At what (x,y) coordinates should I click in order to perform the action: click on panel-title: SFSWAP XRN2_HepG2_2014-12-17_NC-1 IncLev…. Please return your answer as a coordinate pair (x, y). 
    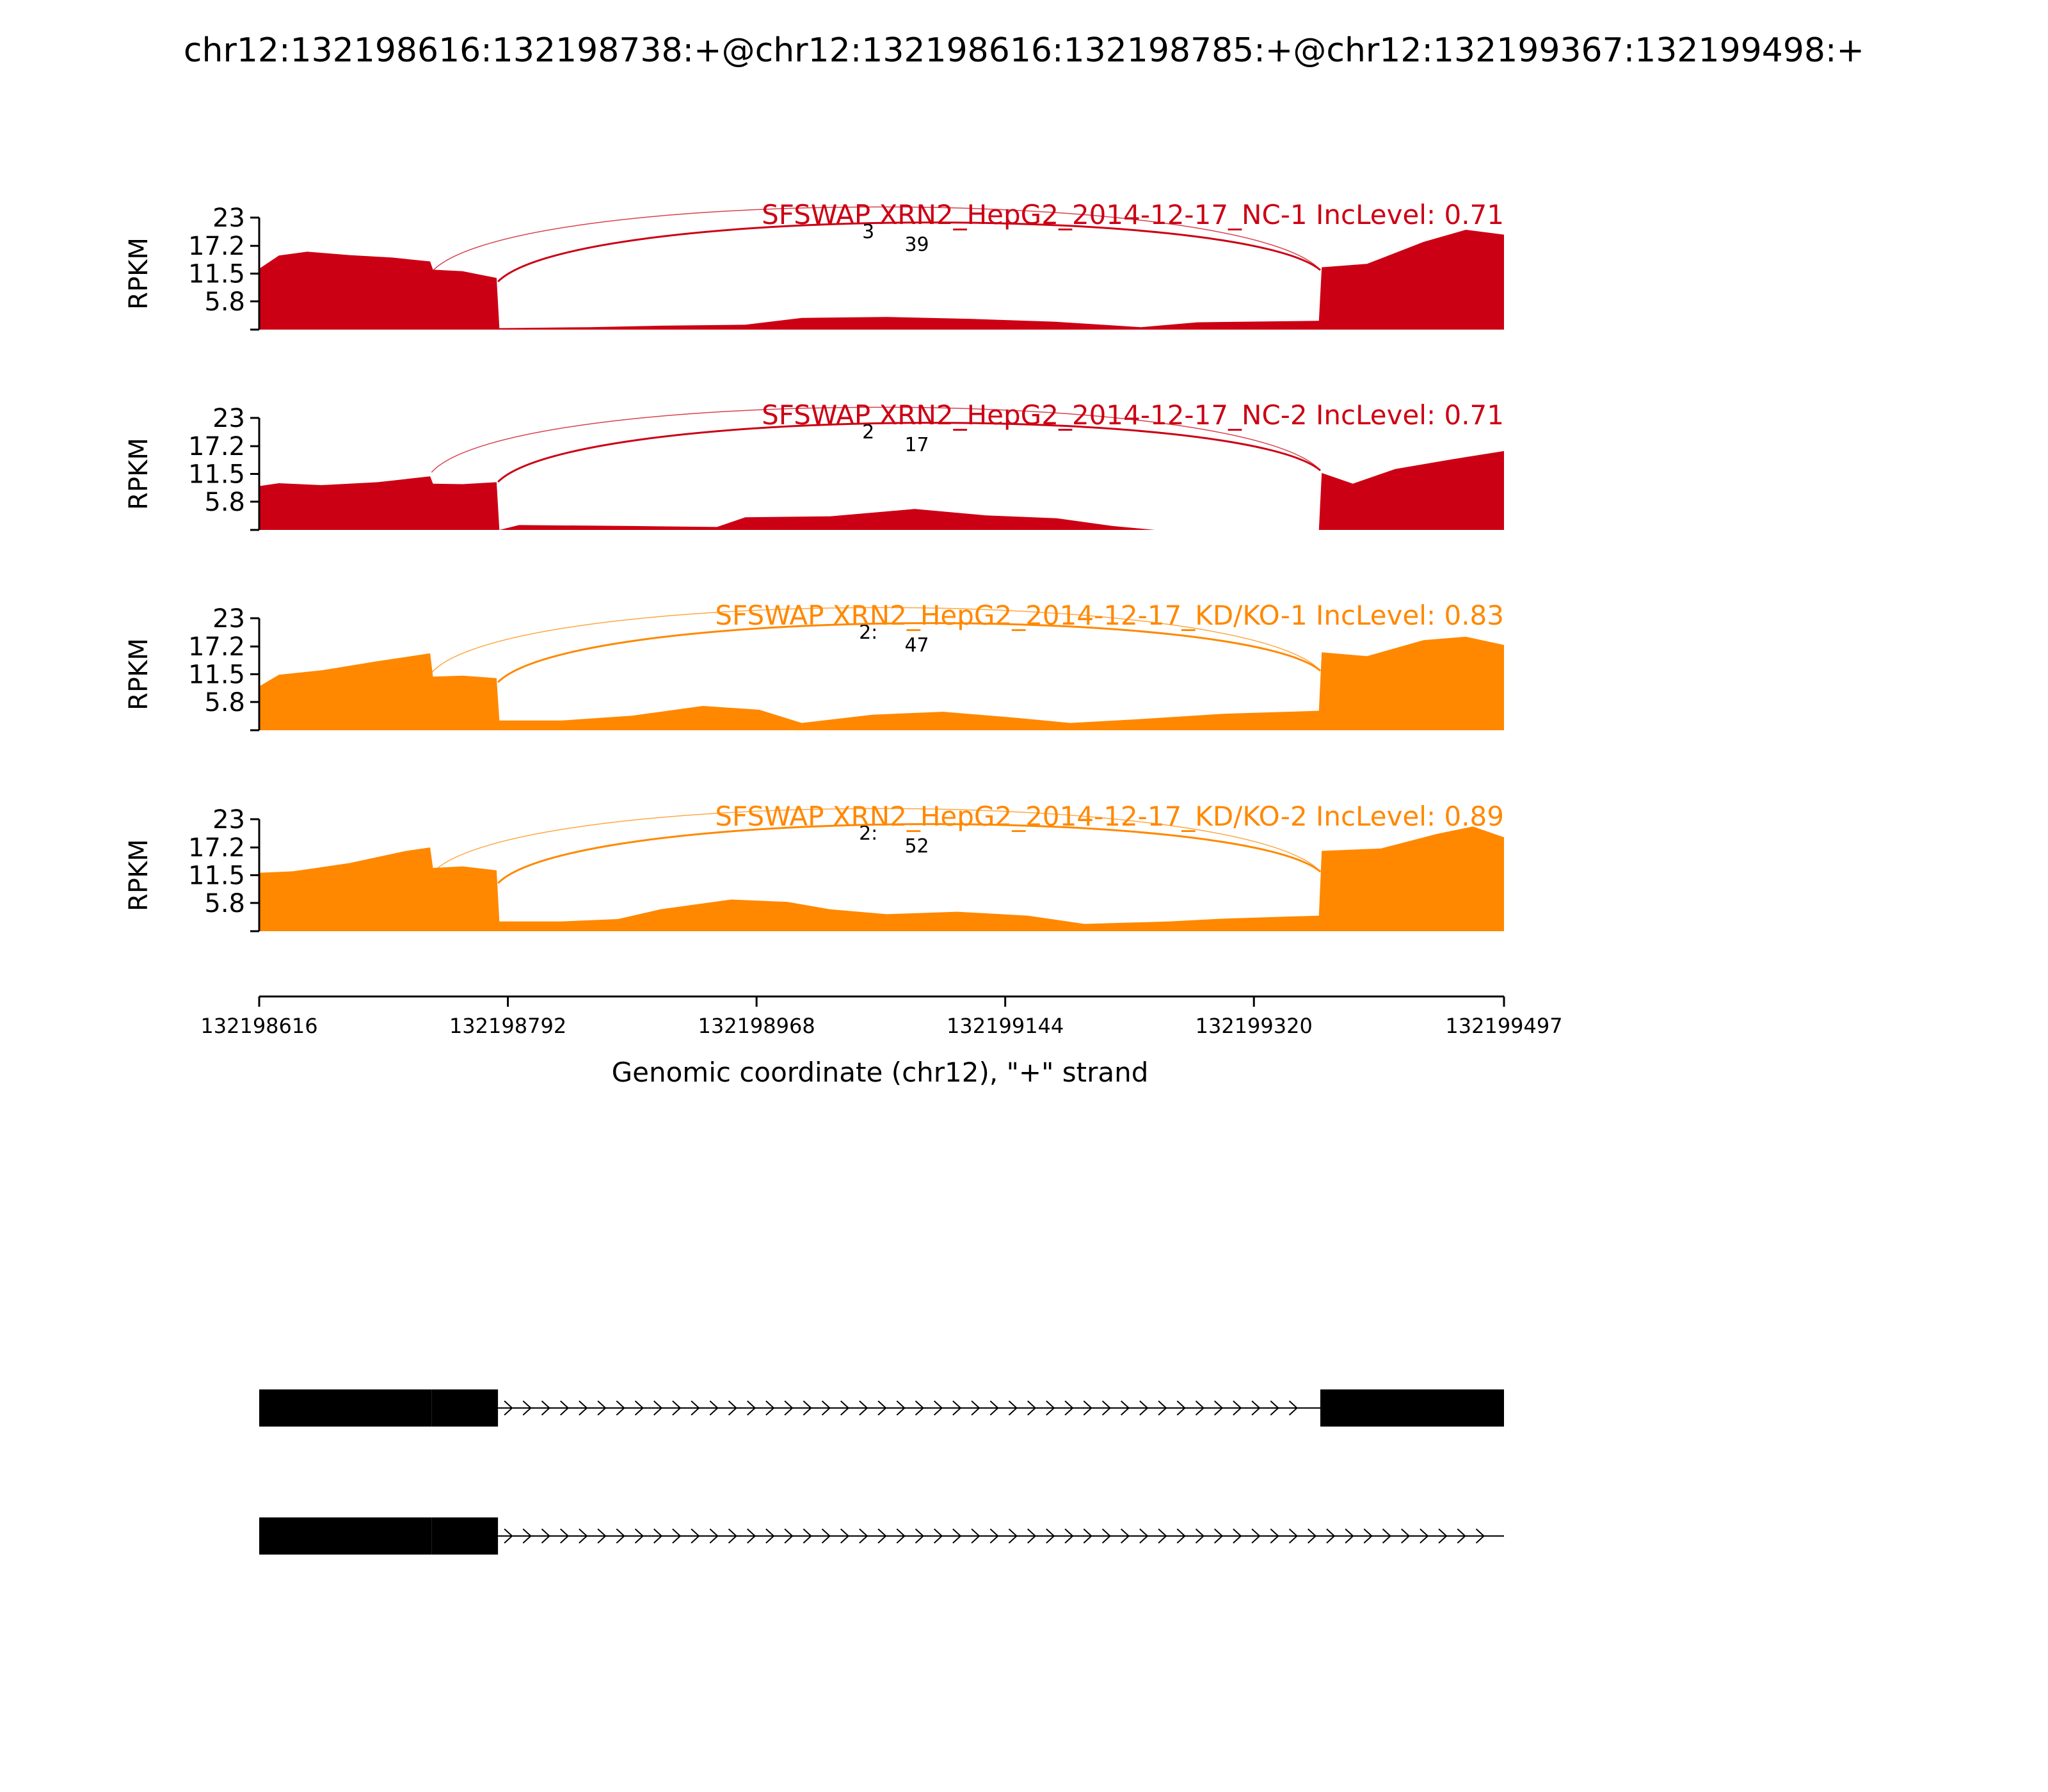
    Looking at the image, I should click on (1133, 214).